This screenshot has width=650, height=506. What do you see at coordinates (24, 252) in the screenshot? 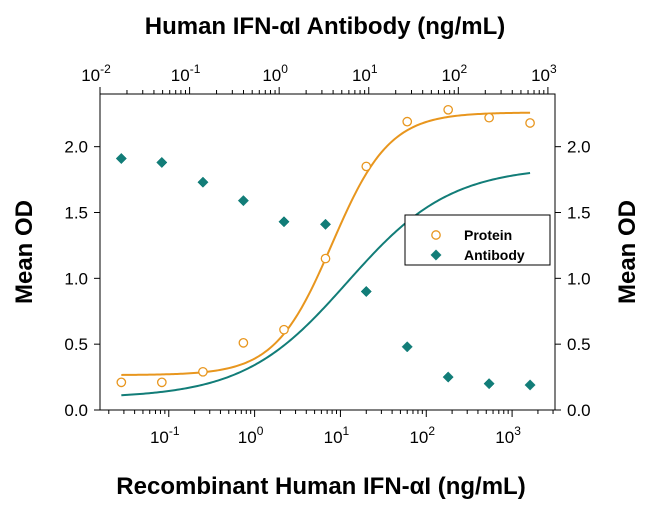
I see `y-axis-label-left: Mean OD` at bounding box center [24, 252].